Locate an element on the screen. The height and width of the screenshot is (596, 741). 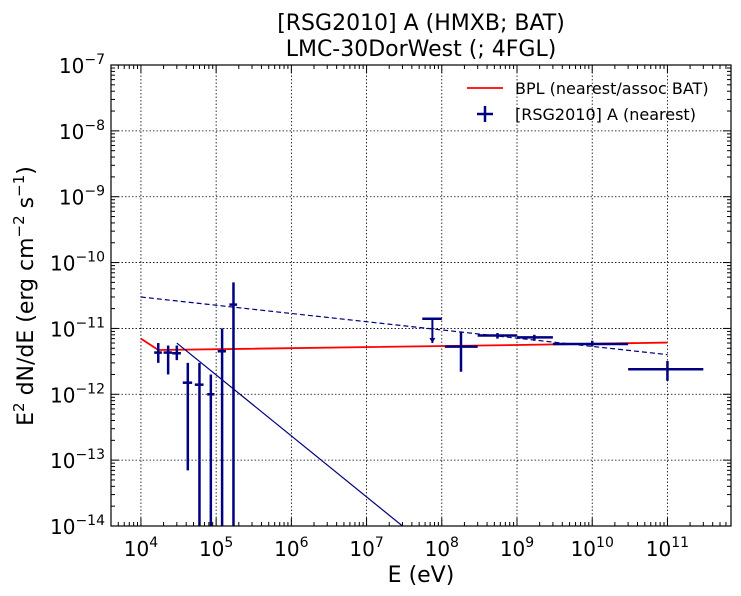
y-tick-label: 10⁻⁷ is located at coordinates (82, 65).